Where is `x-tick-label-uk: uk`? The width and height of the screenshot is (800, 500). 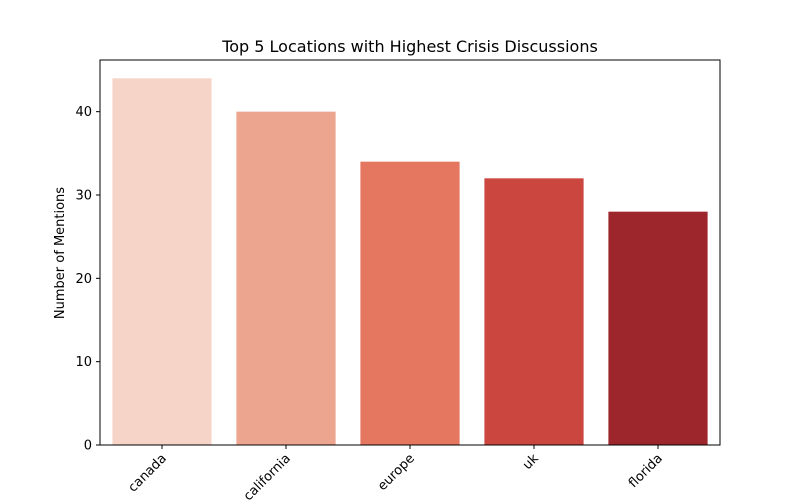 x-tick-label-uk: uk is located at coordinates (531, 462).